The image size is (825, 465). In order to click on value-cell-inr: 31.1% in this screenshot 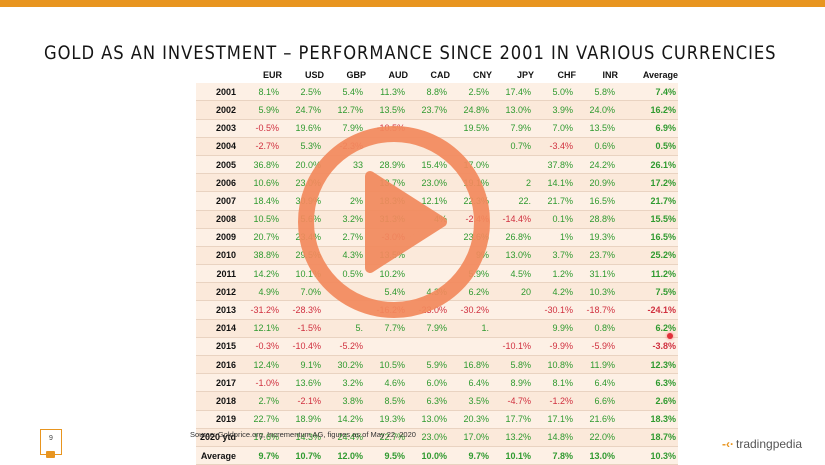, I will do `click(602, 273)`.